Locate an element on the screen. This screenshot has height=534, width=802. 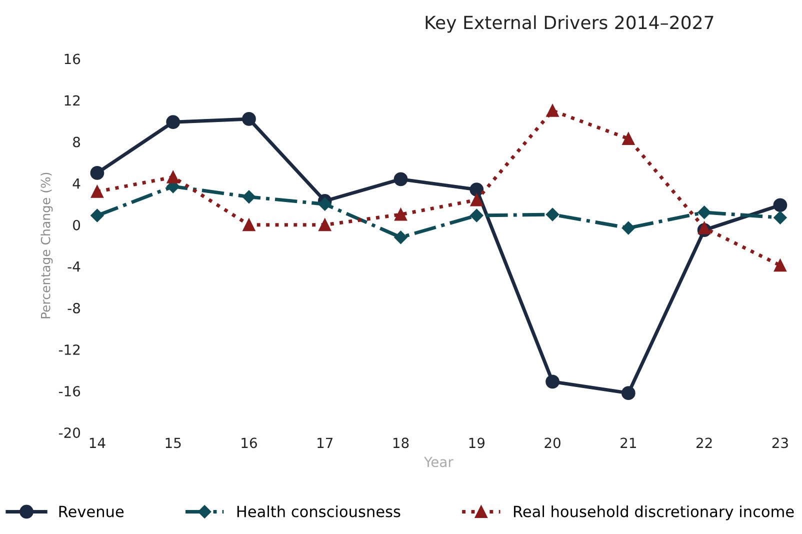
y-tick-label: 8 is located at coordinates (76, 142).